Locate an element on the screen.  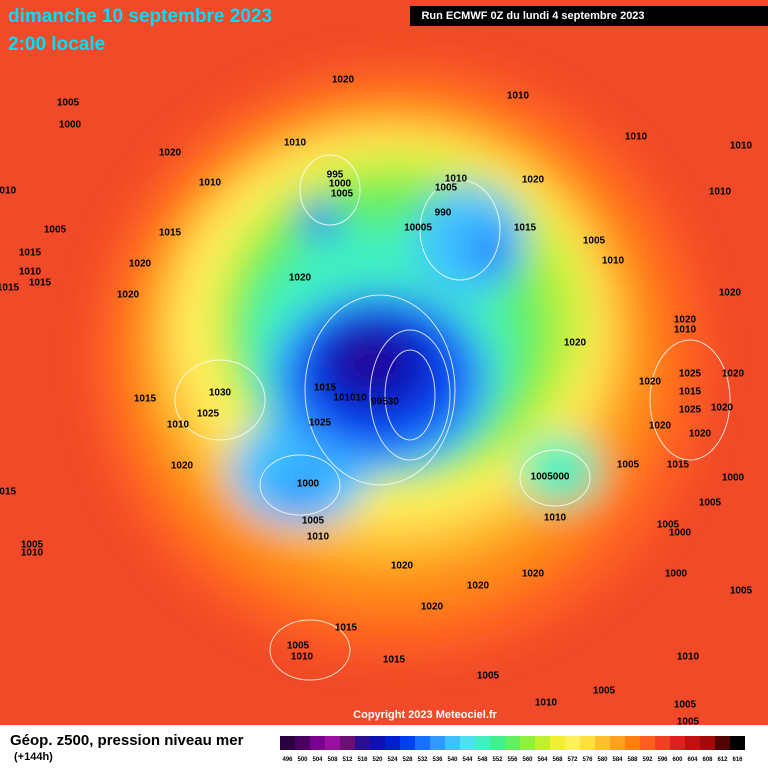
isobar-label: 1005000 is located at coordinates (550, 477).